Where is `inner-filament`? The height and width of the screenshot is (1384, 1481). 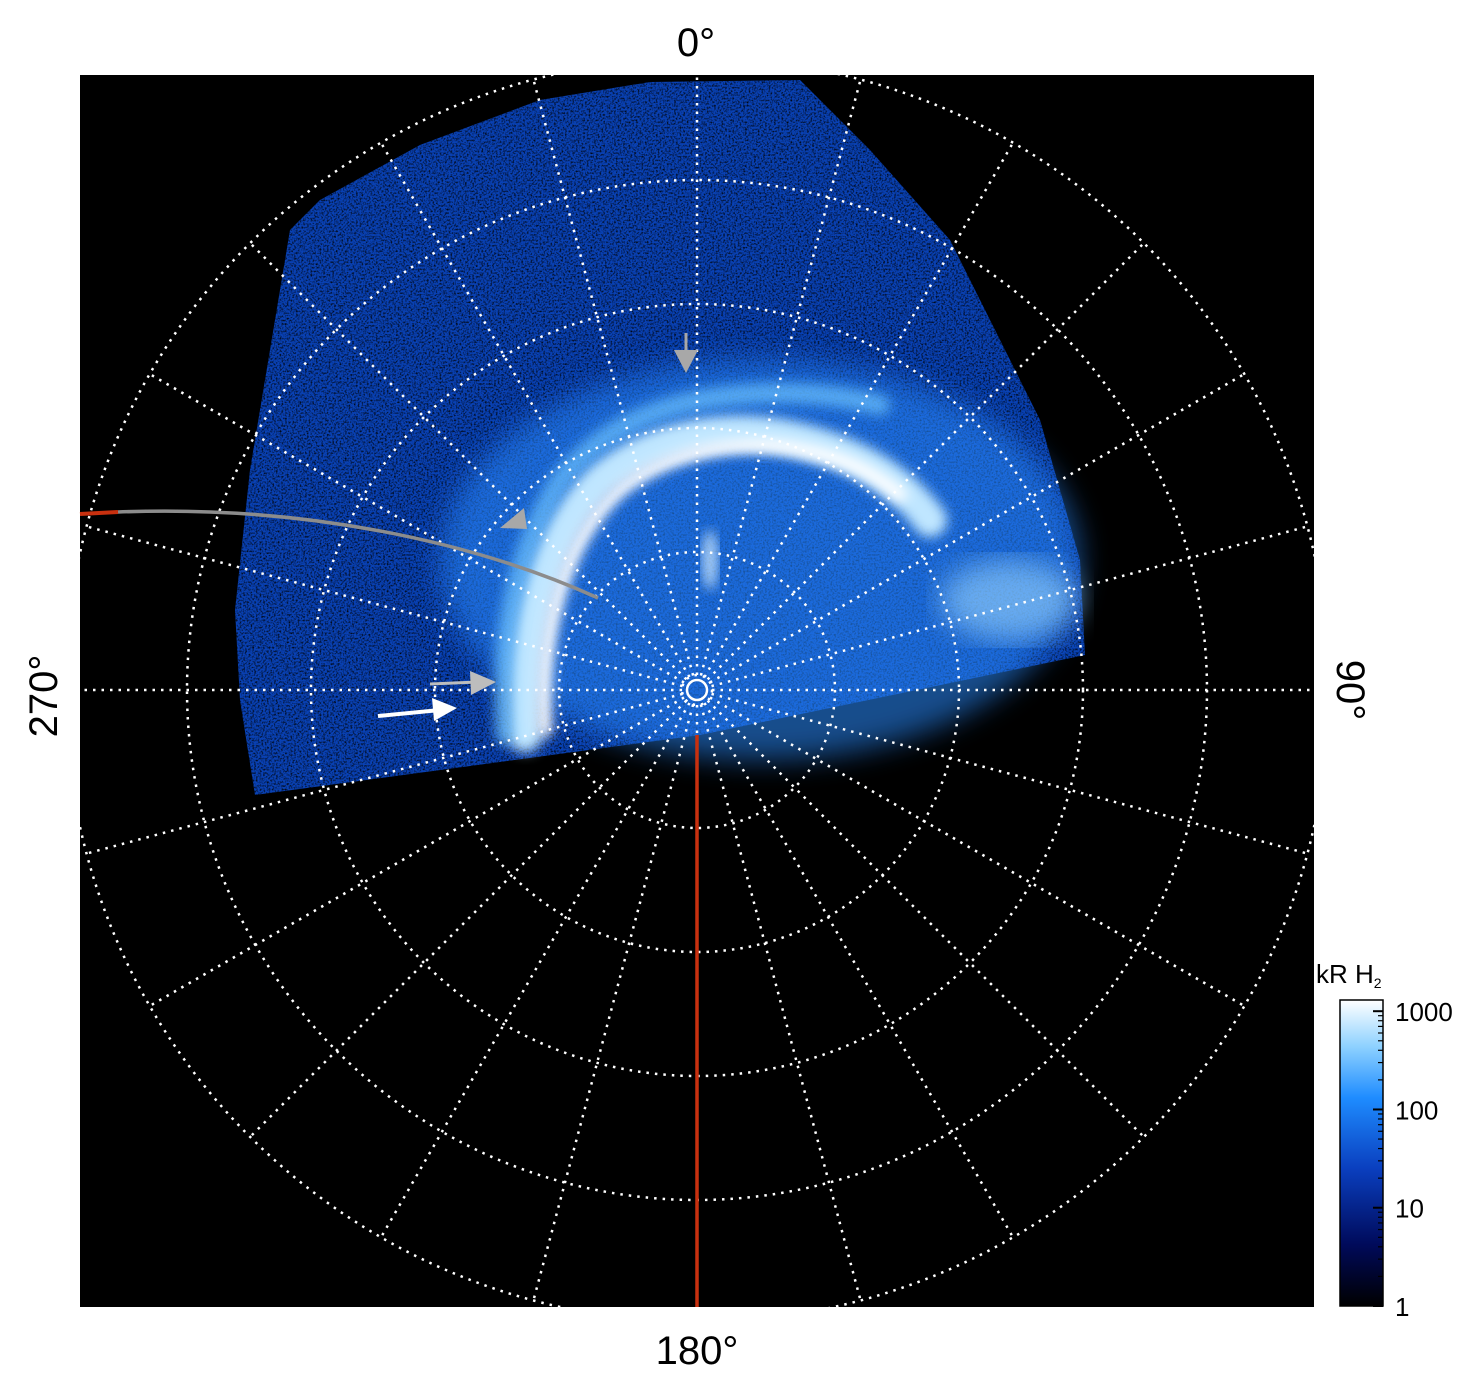 inner-filament is located at coordinates (710, 560).